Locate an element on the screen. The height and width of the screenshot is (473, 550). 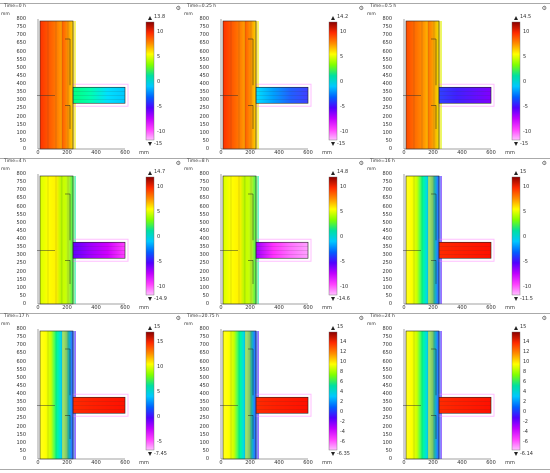
colorbar-tick-label: 2 is located at coordinates (525, 402).